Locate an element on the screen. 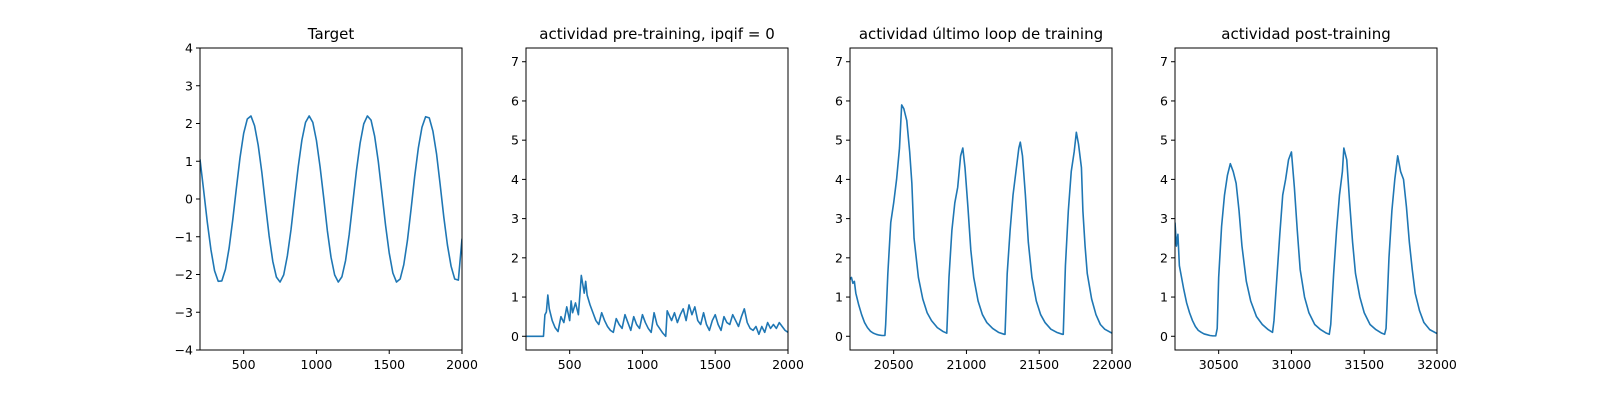 Image resolution: width=1600 pixels, height=400 pixels. x-tick-label: 21000 is located at coordinates (967, 364).